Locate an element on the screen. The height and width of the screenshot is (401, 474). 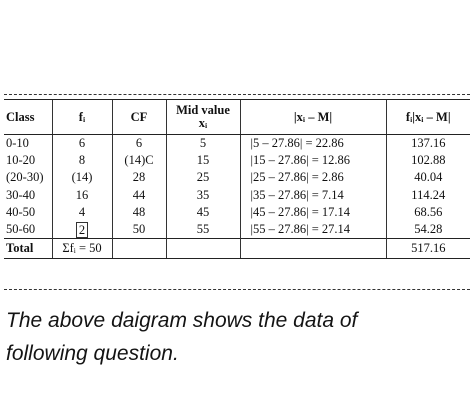
header-absolute-deviation: |xᵢ – M| is located at coordinates (312, 117).